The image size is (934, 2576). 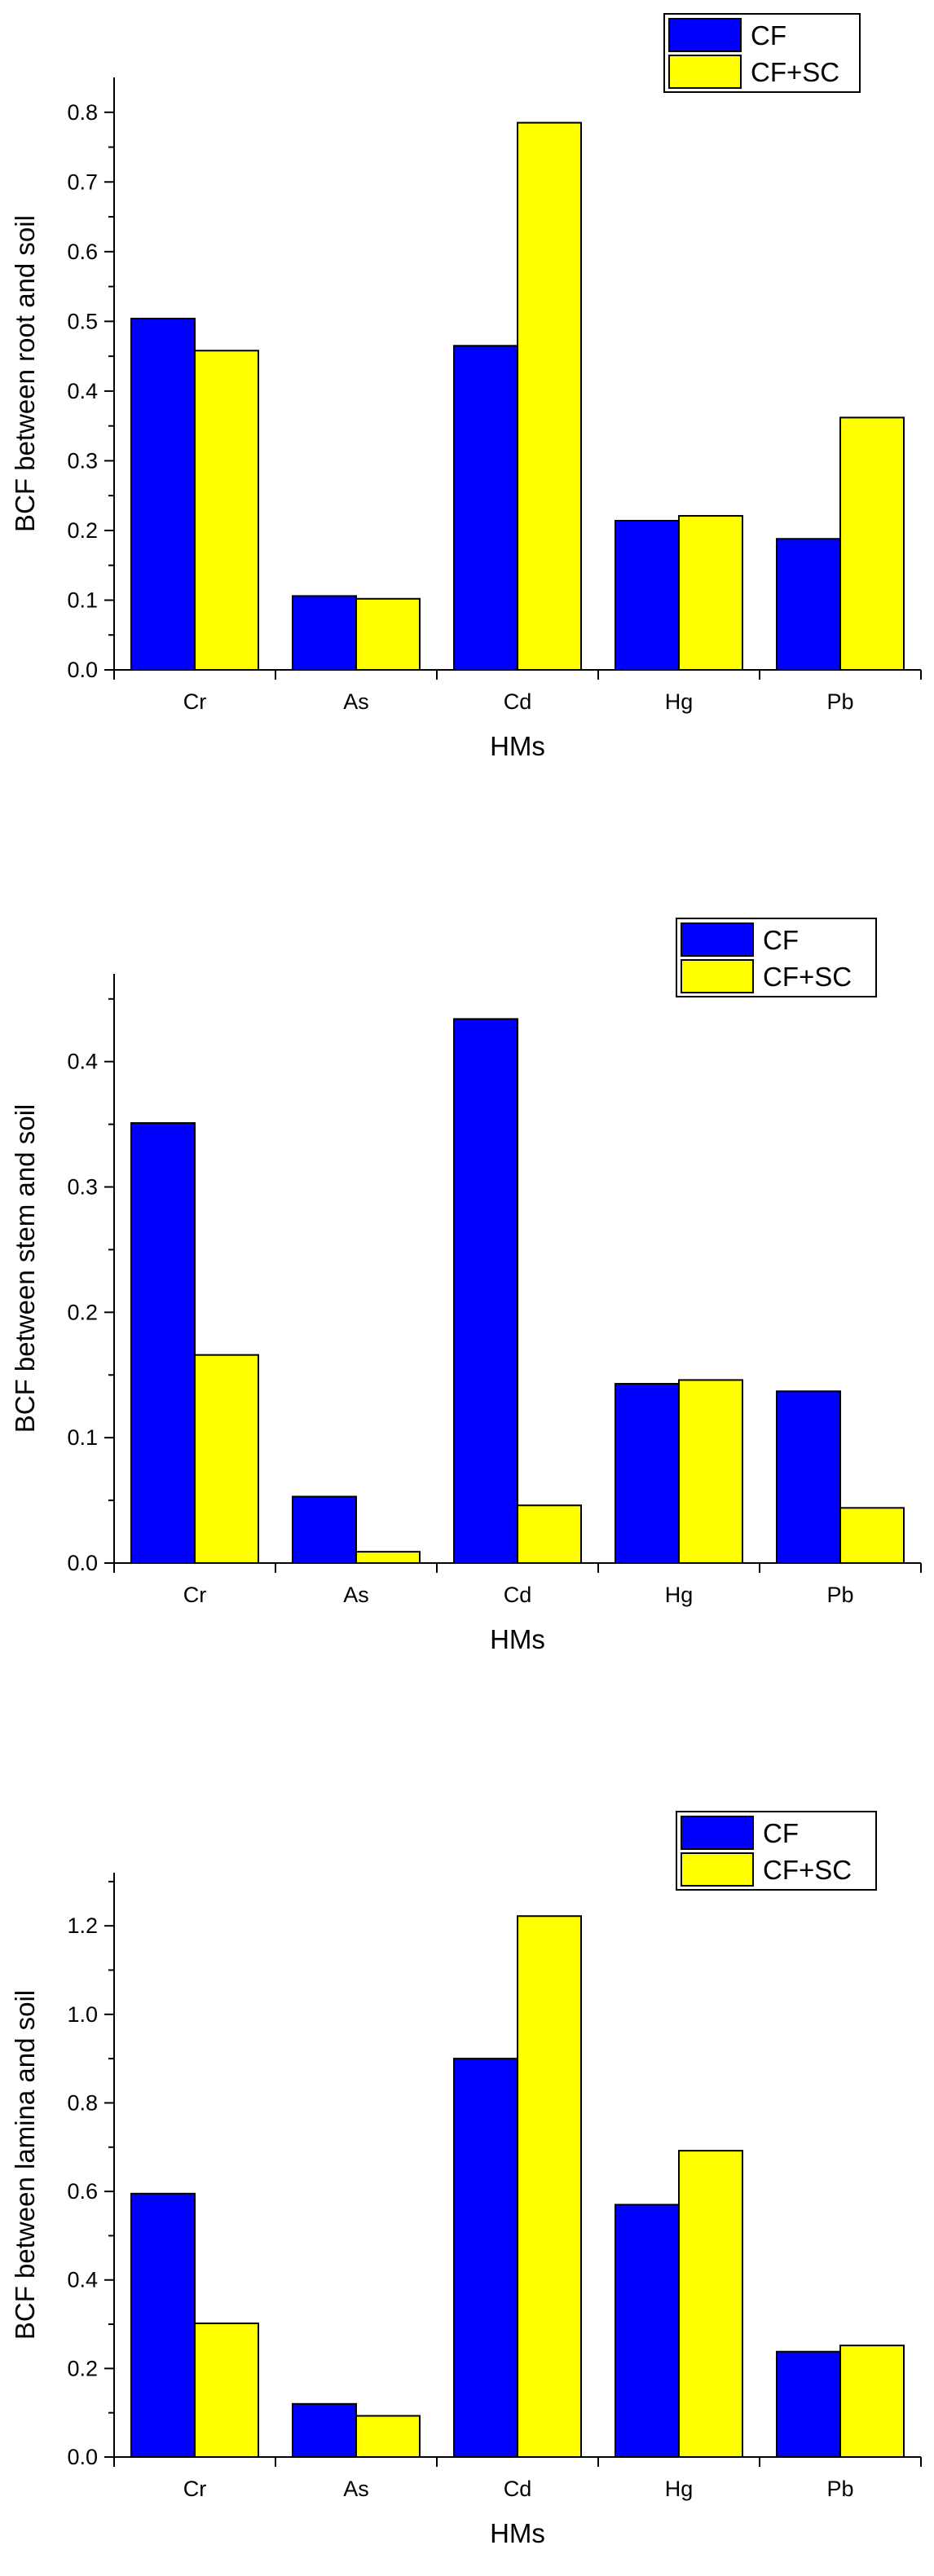 What do you see at coordinates (82, 2014) in the screenshot?
I see `y-tick-label: 1.0` at bounding box center [82, 2014].